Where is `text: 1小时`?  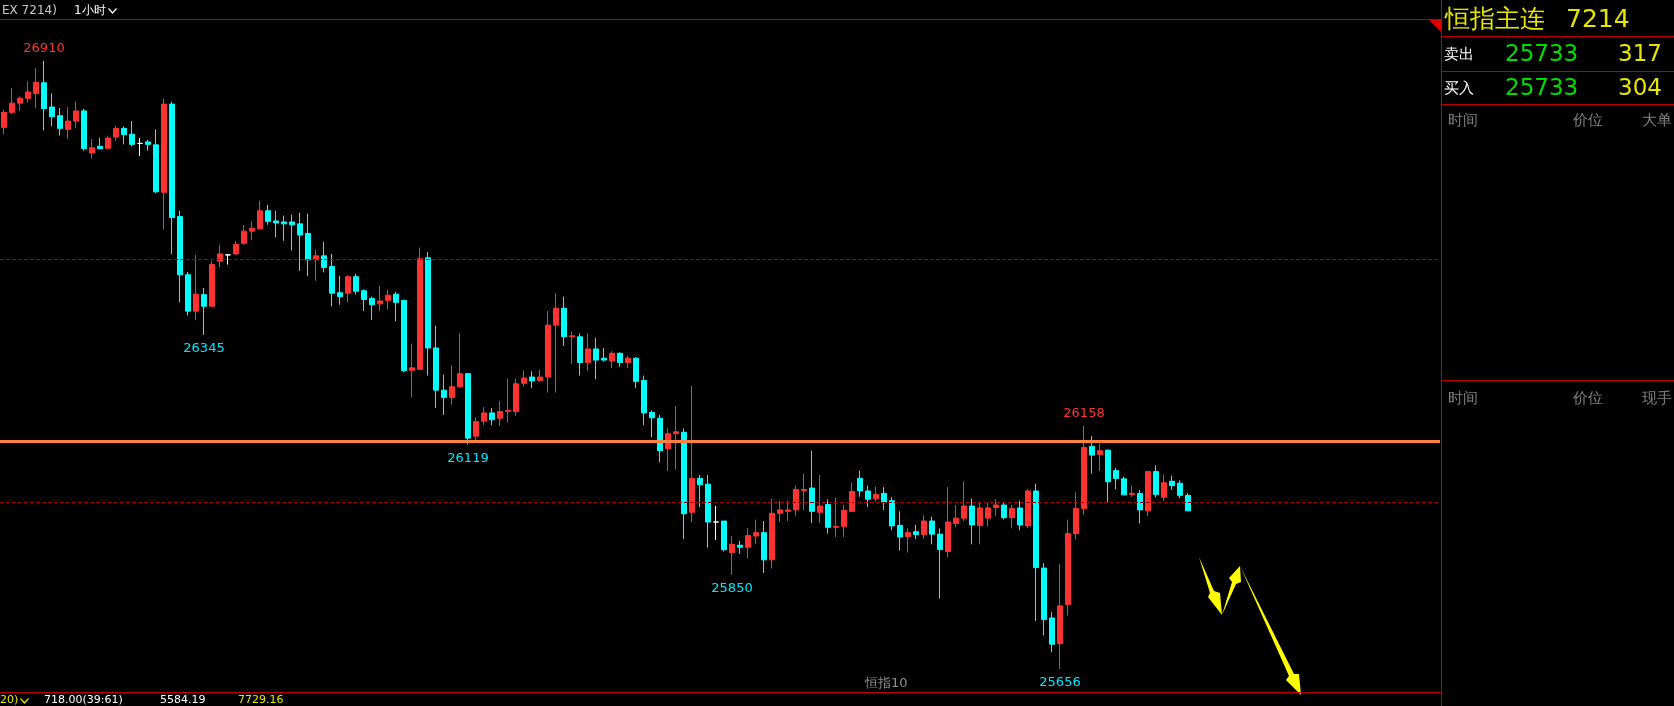 text: 1小时 is located at coordinates (90, 10).